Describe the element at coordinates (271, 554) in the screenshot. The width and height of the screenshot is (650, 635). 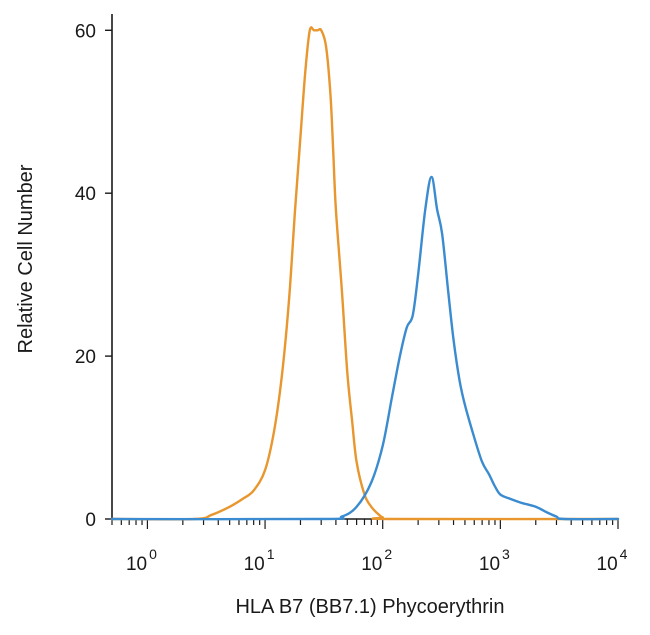
I see `x-tick-exponent: 1` at that location.